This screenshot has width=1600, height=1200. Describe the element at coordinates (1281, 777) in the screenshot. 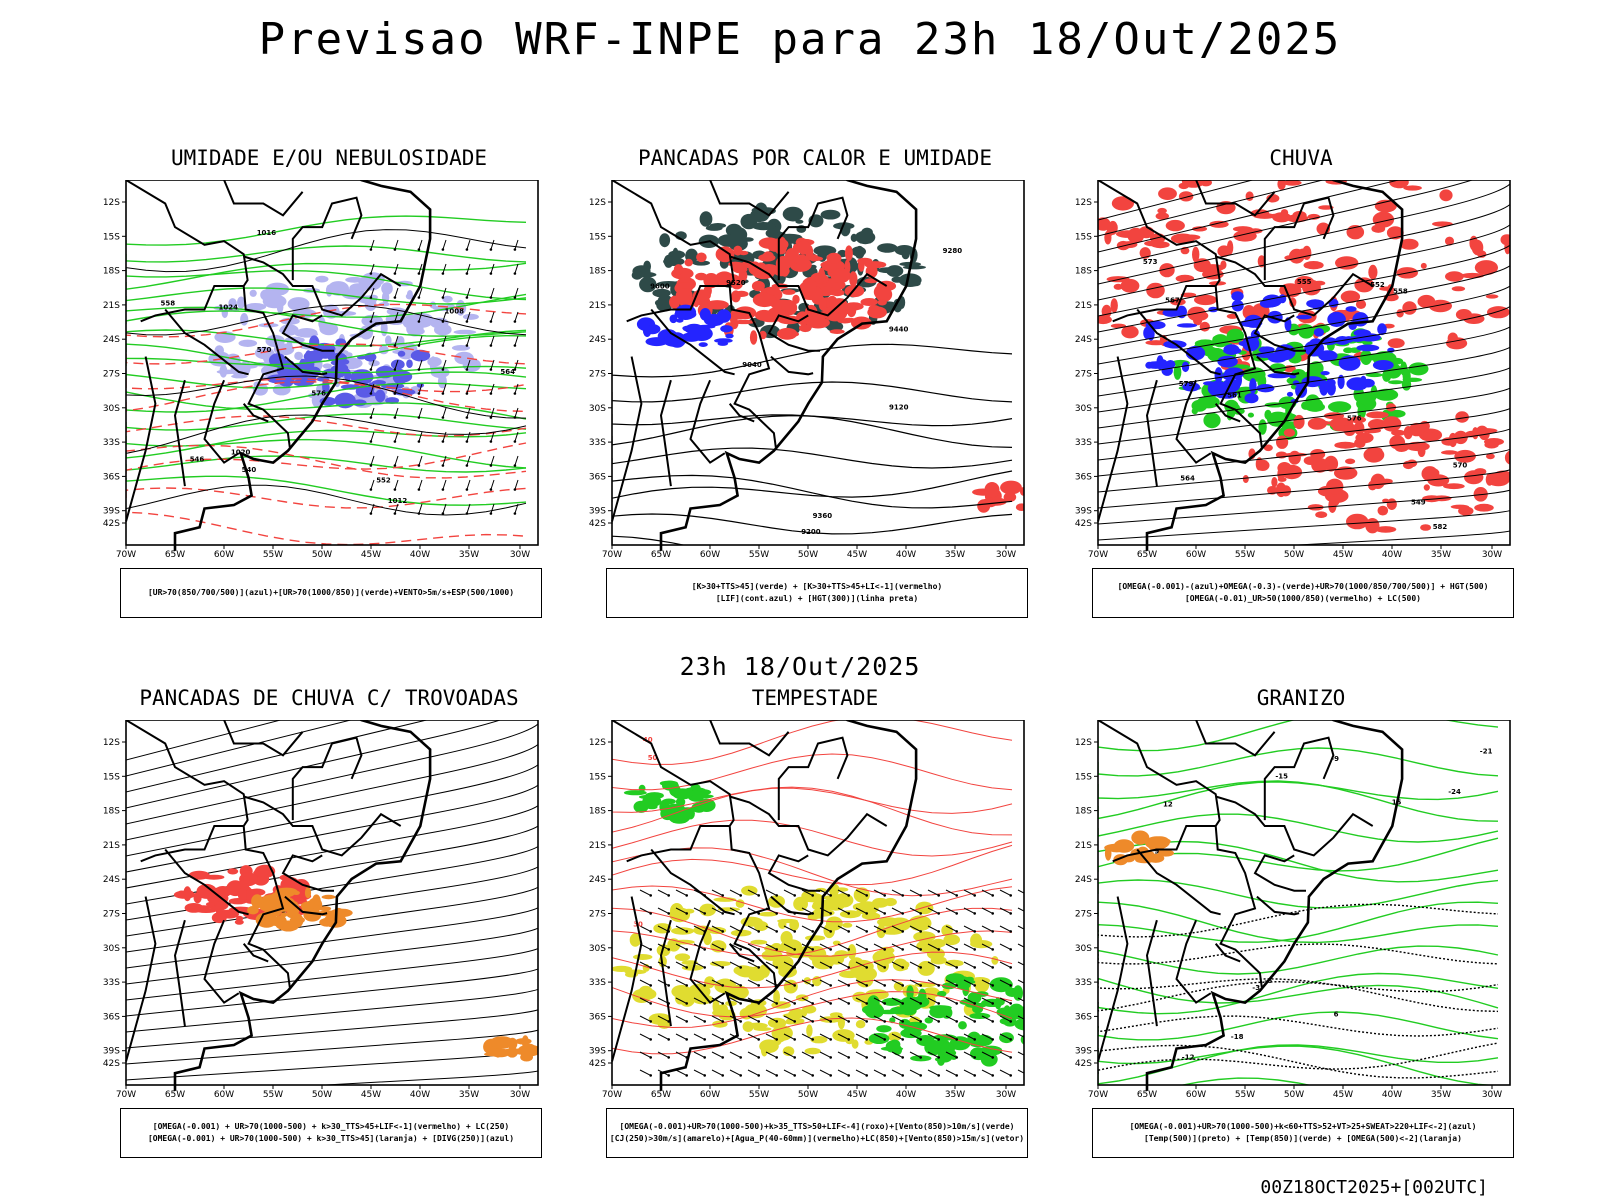

I see `contour-label: -15` at that location.